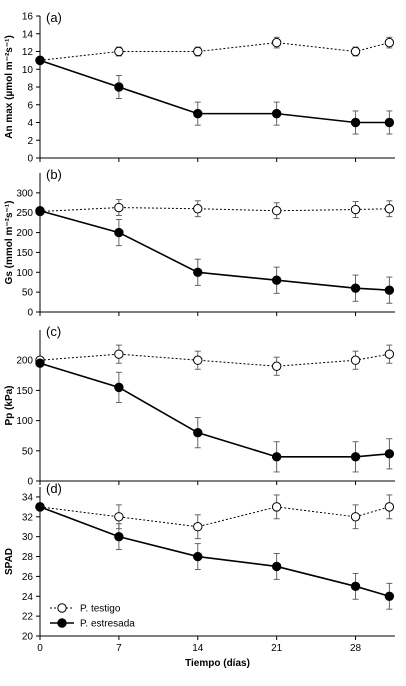  Describe the element at coordinates (28, 34) in the screenshot. I see `y-tick-label: 14` at that location.